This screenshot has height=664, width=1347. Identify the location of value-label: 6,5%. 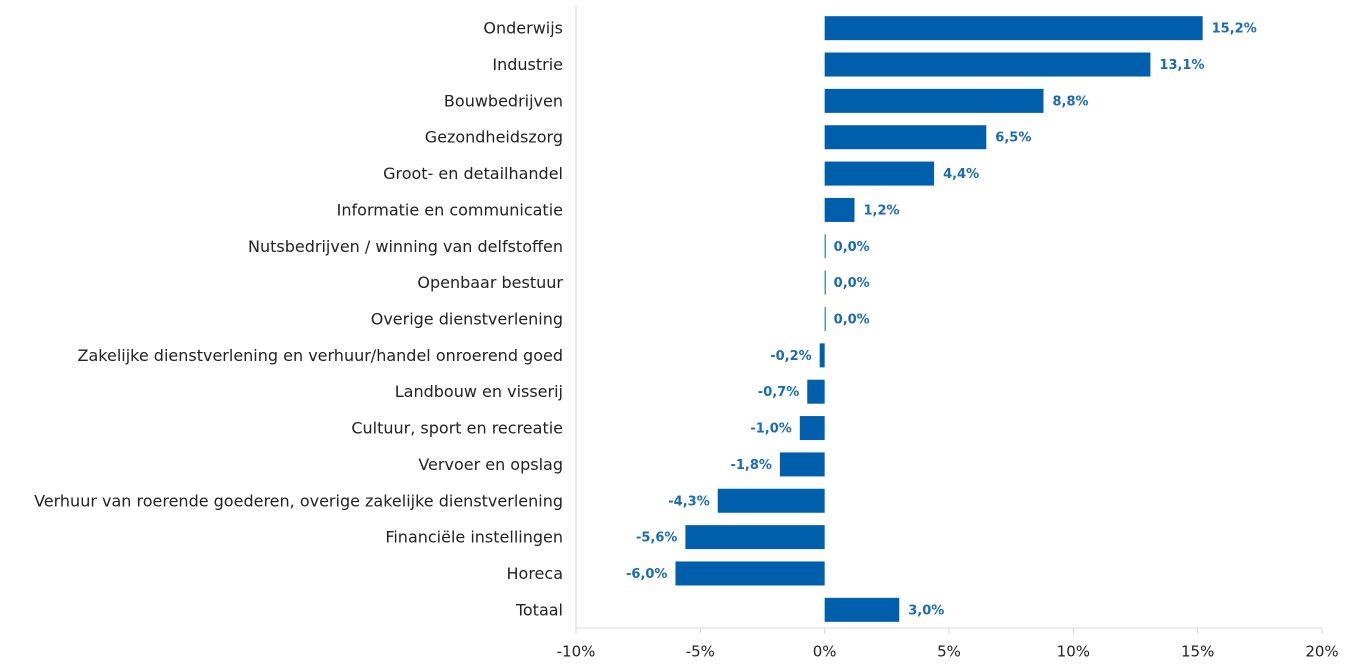
(1013, 138).